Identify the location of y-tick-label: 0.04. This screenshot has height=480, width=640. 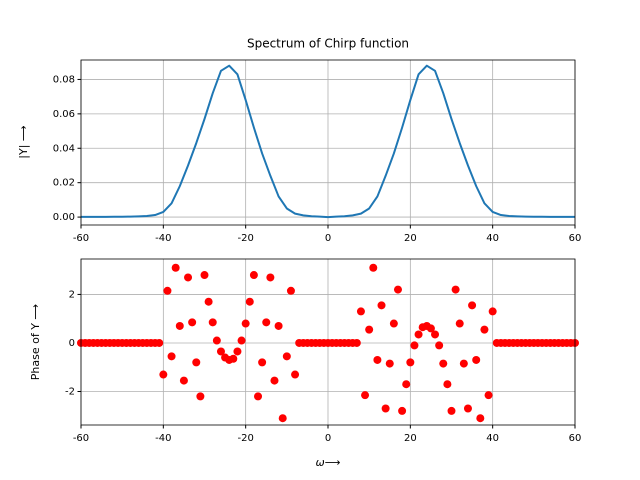
(64, 148).